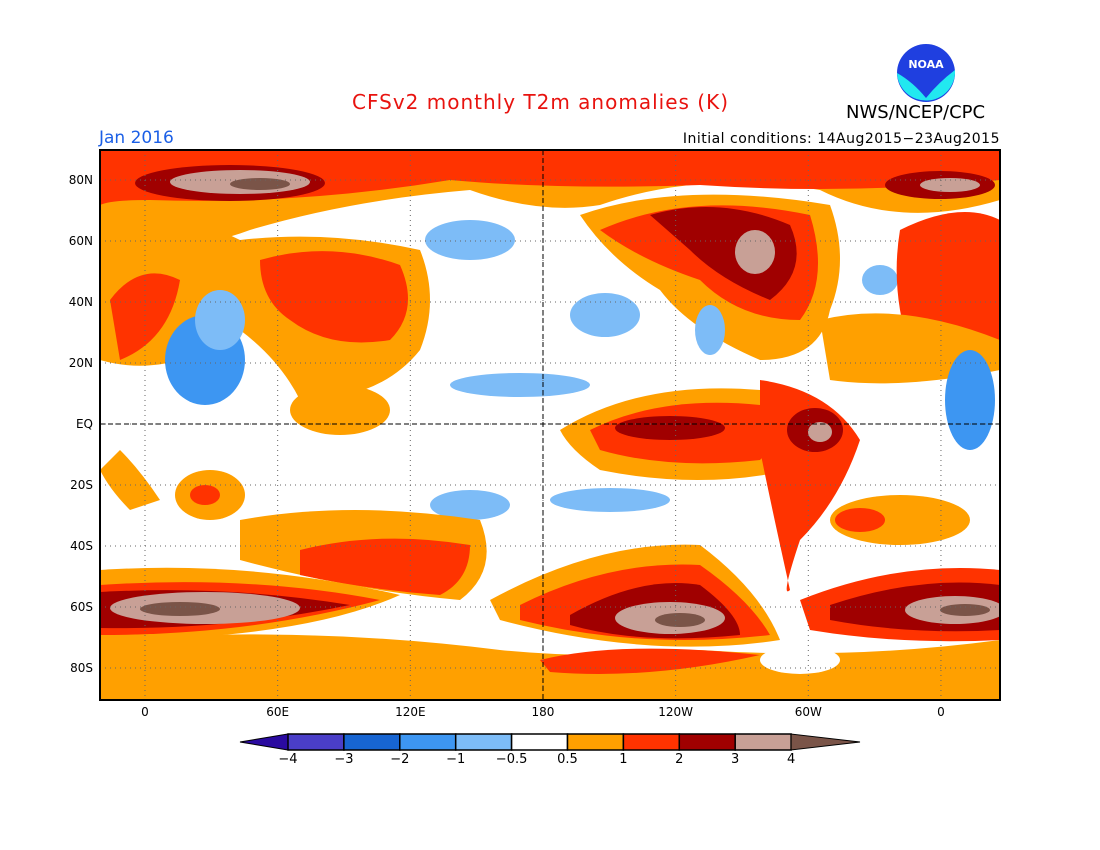 Image resolution: width=1100 pixels, height=850 pixels. What do you see at coordinates (410, 712) in the screenshot?
I see `lon-tick-label: 120E` at bounding box center [410, 712].